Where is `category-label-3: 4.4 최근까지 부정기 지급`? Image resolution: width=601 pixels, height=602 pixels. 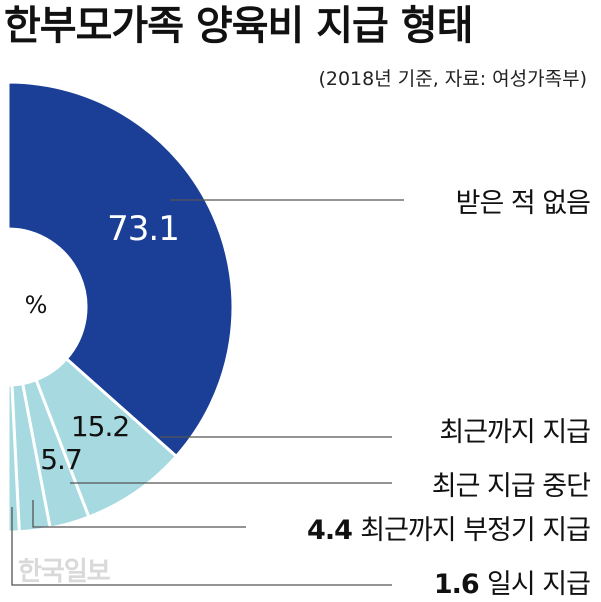 category-label-3: 4.4 최근까지 부정기 지급 is located at coordinates (448, 530).